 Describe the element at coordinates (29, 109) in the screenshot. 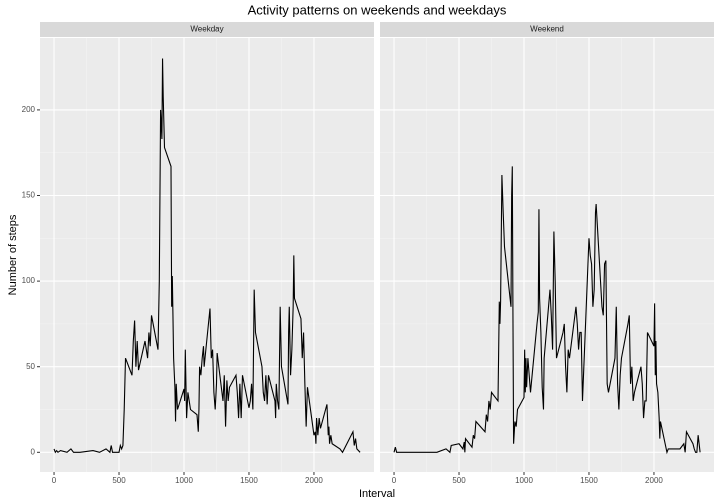

I see `y-tick-label: 200` at that location.